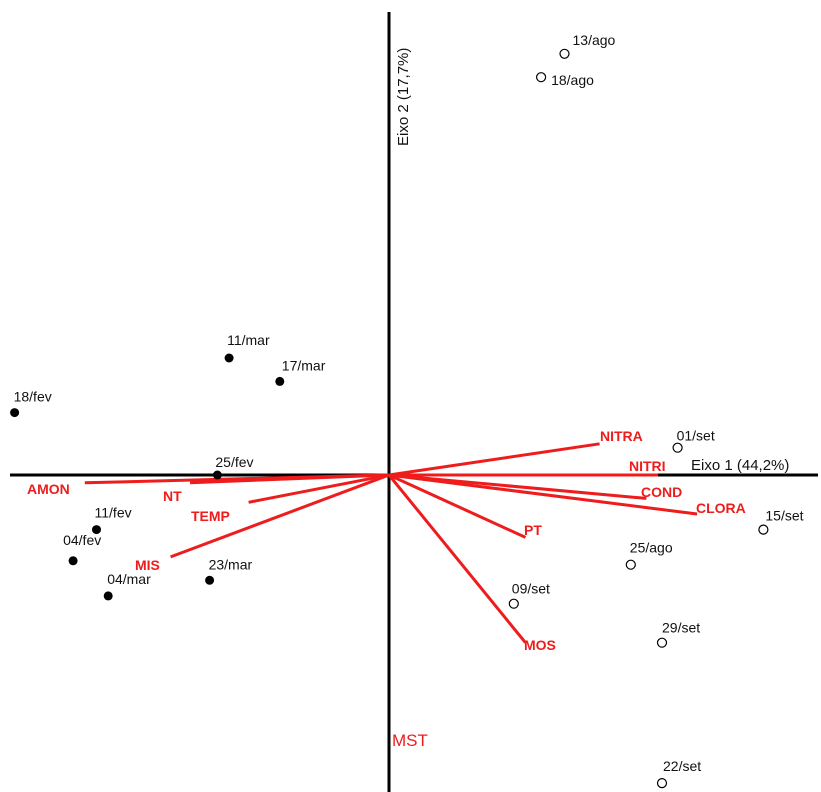 This screenshot has height=792, width=821. Describe the element at coordinates (531, 589) in the screenshot. I see `point-label-09-set: 09/set` at that location.